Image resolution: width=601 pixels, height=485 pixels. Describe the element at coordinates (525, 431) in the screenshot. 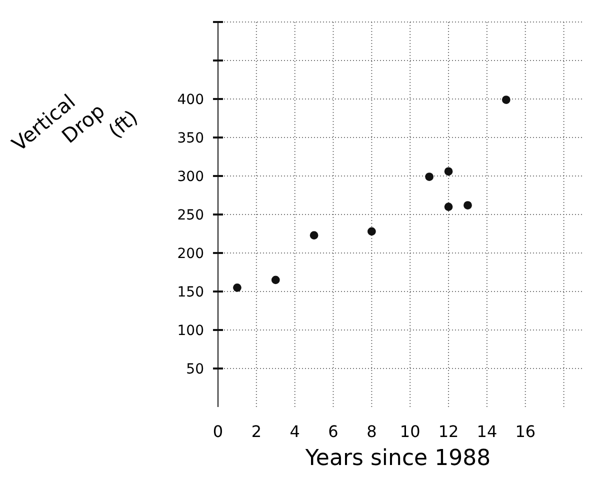

I see `x-tick-label: 16` at that location.